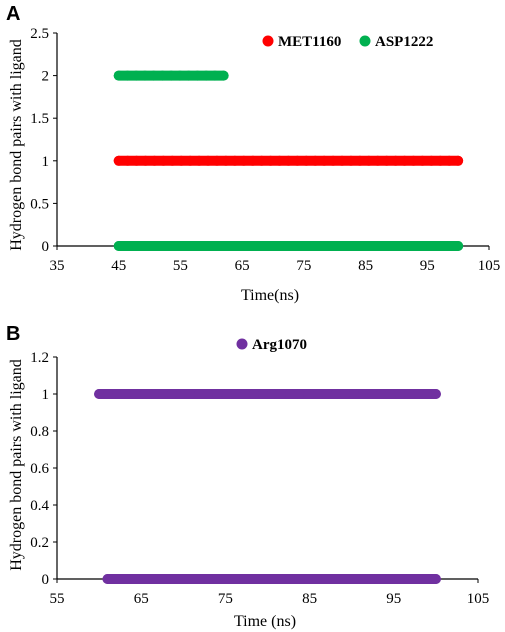 The width and height of the screenshot is (505, 632). What do you see at coordinates (141, 599) in the screenshot?
I see `x-tick-label: 65` at bounding box center [141, 599].